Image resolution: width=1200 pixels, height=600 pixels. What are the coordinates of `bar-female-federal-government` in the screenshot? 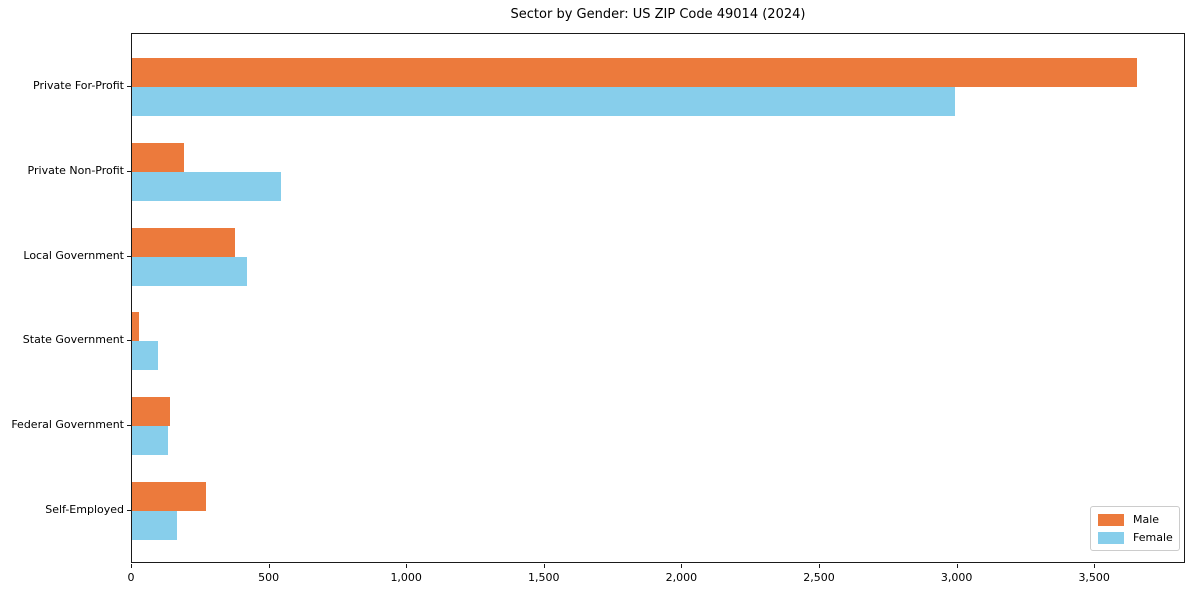 It's located at (150, 441).